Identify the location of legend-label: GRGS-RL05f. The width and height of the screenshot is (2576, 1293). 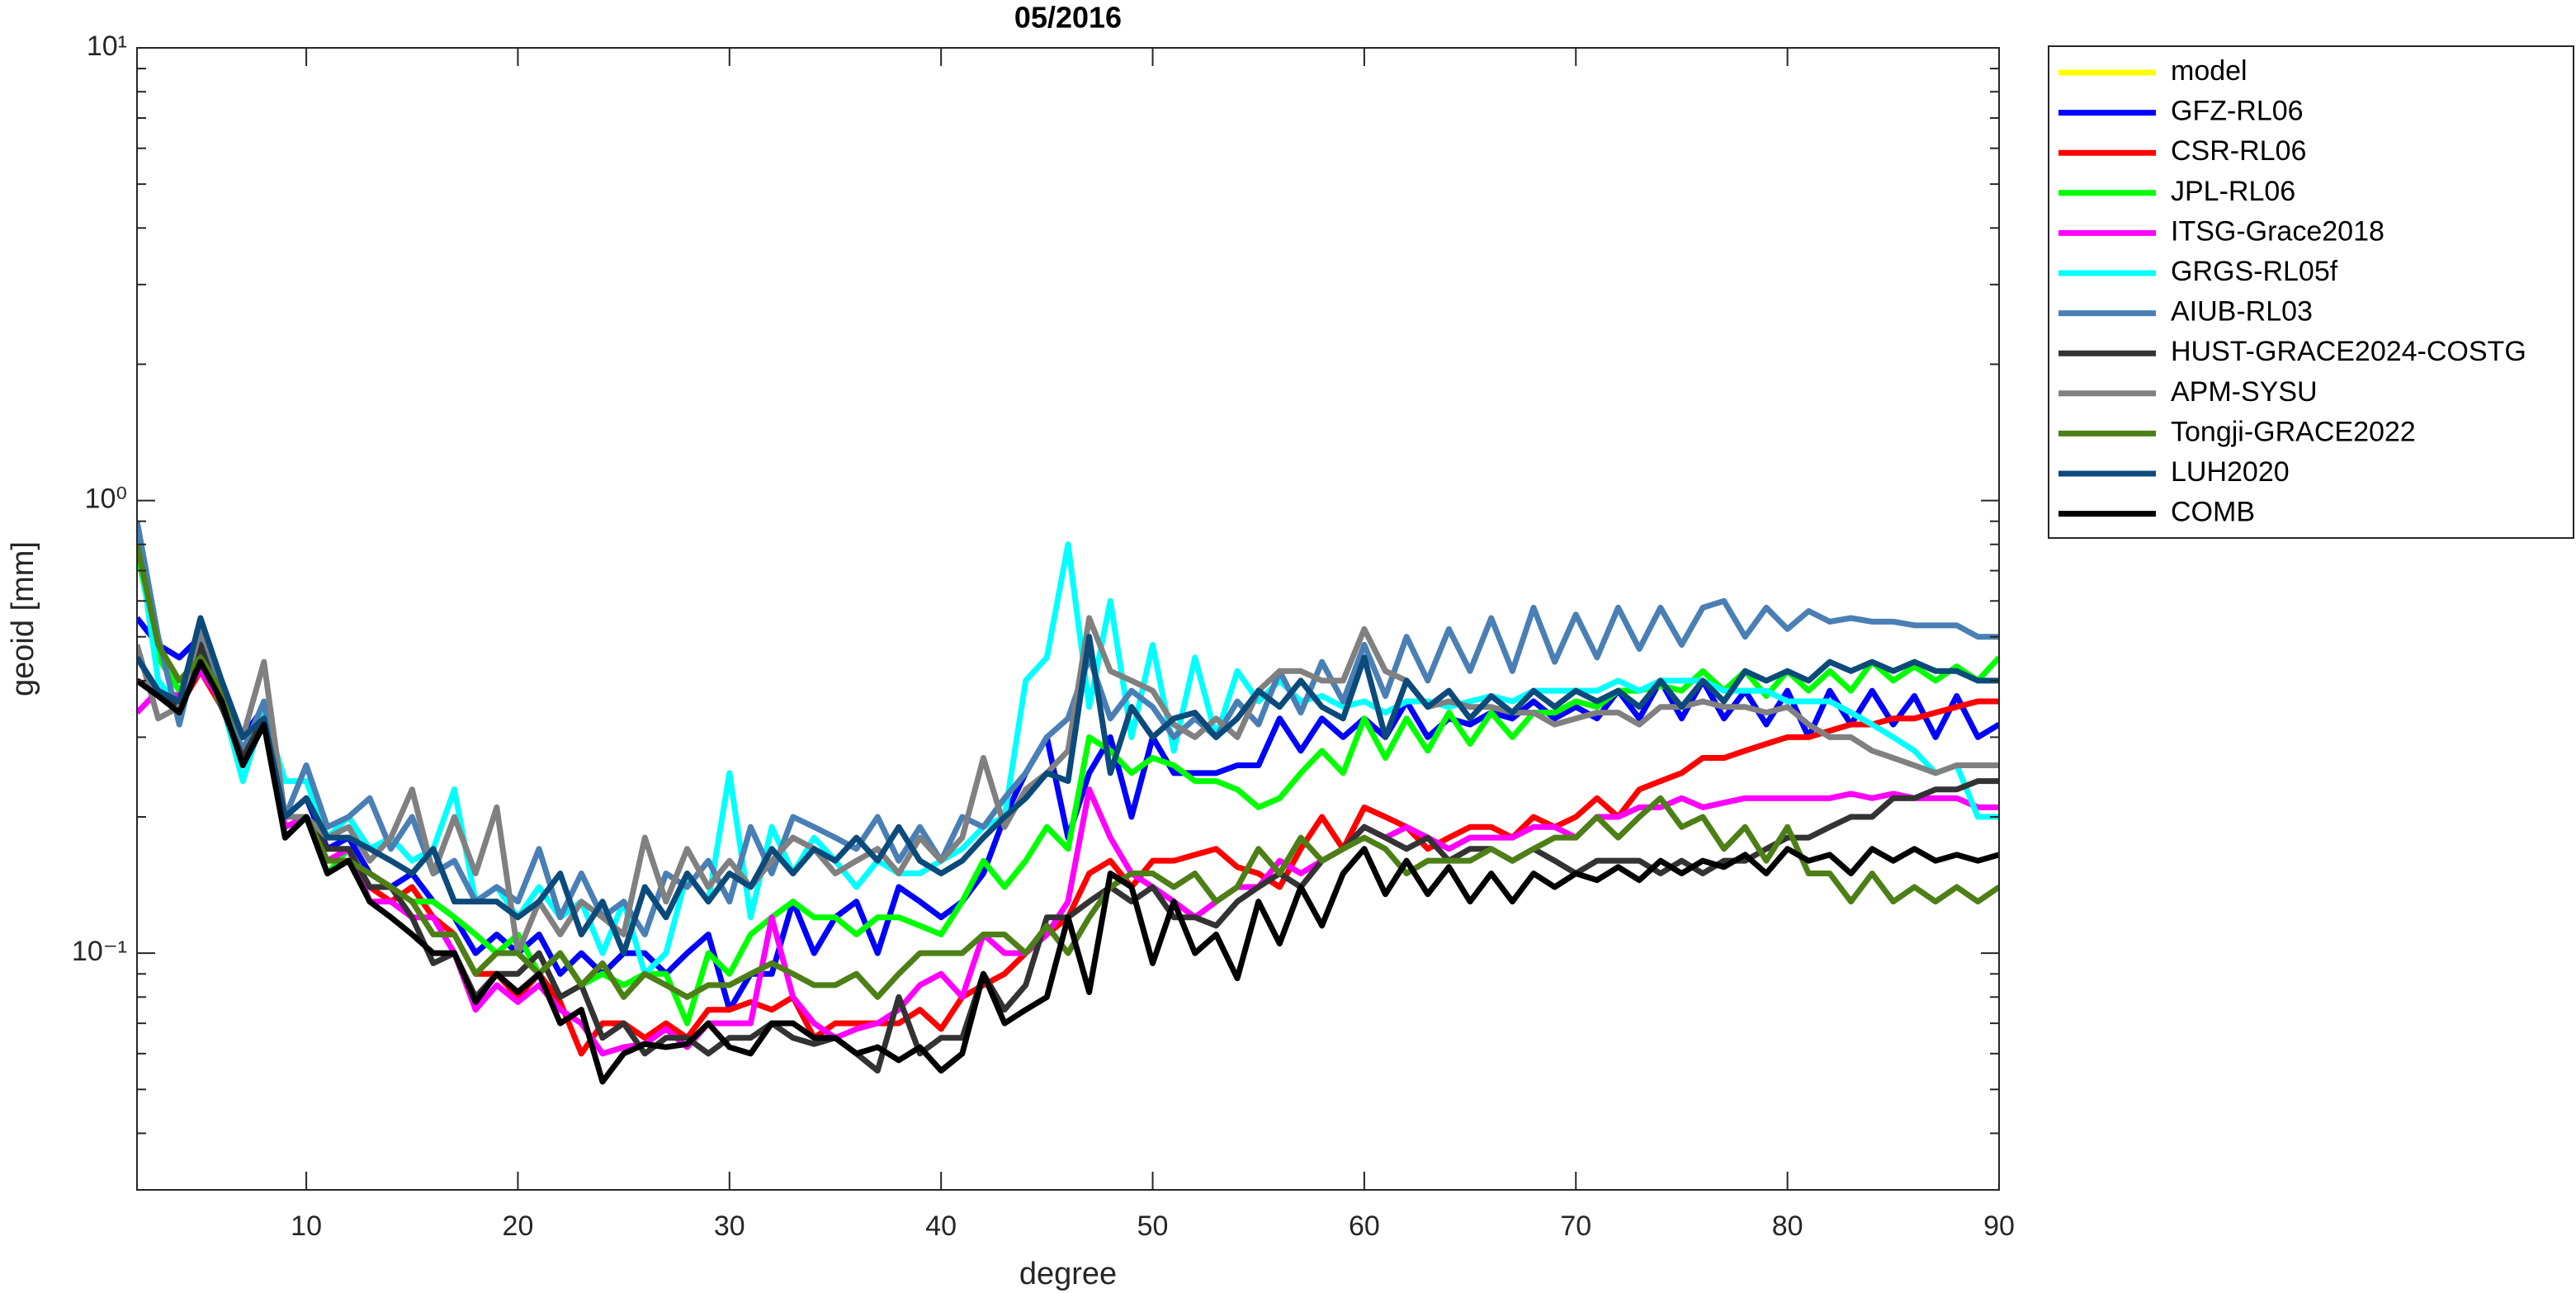
(2254, 271).